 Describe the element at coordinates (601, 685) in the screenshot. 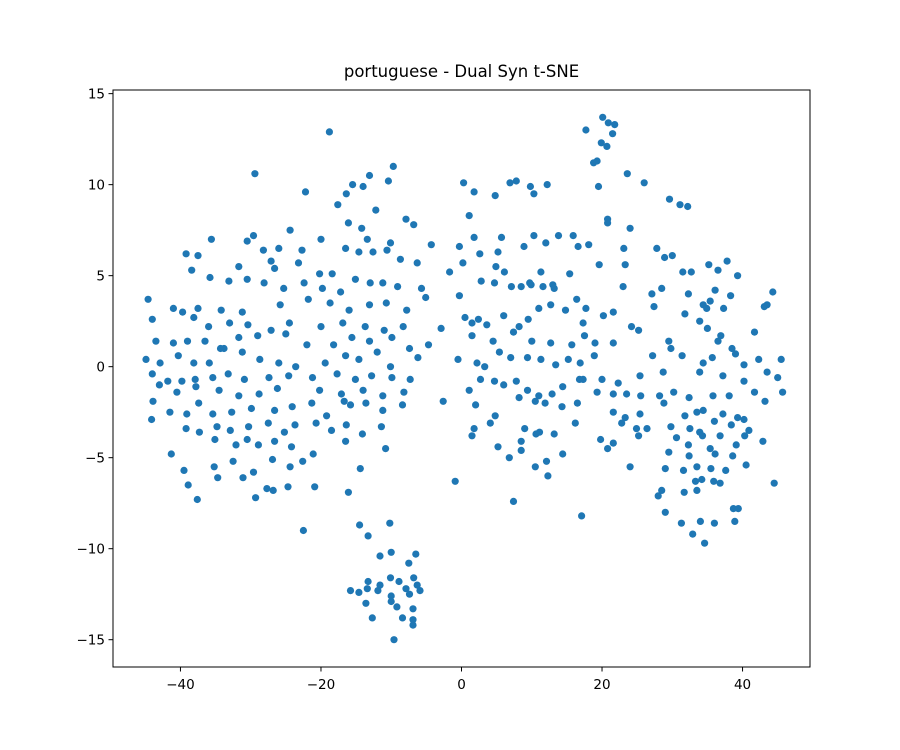

I see `x-tick-label: 20` at that location.